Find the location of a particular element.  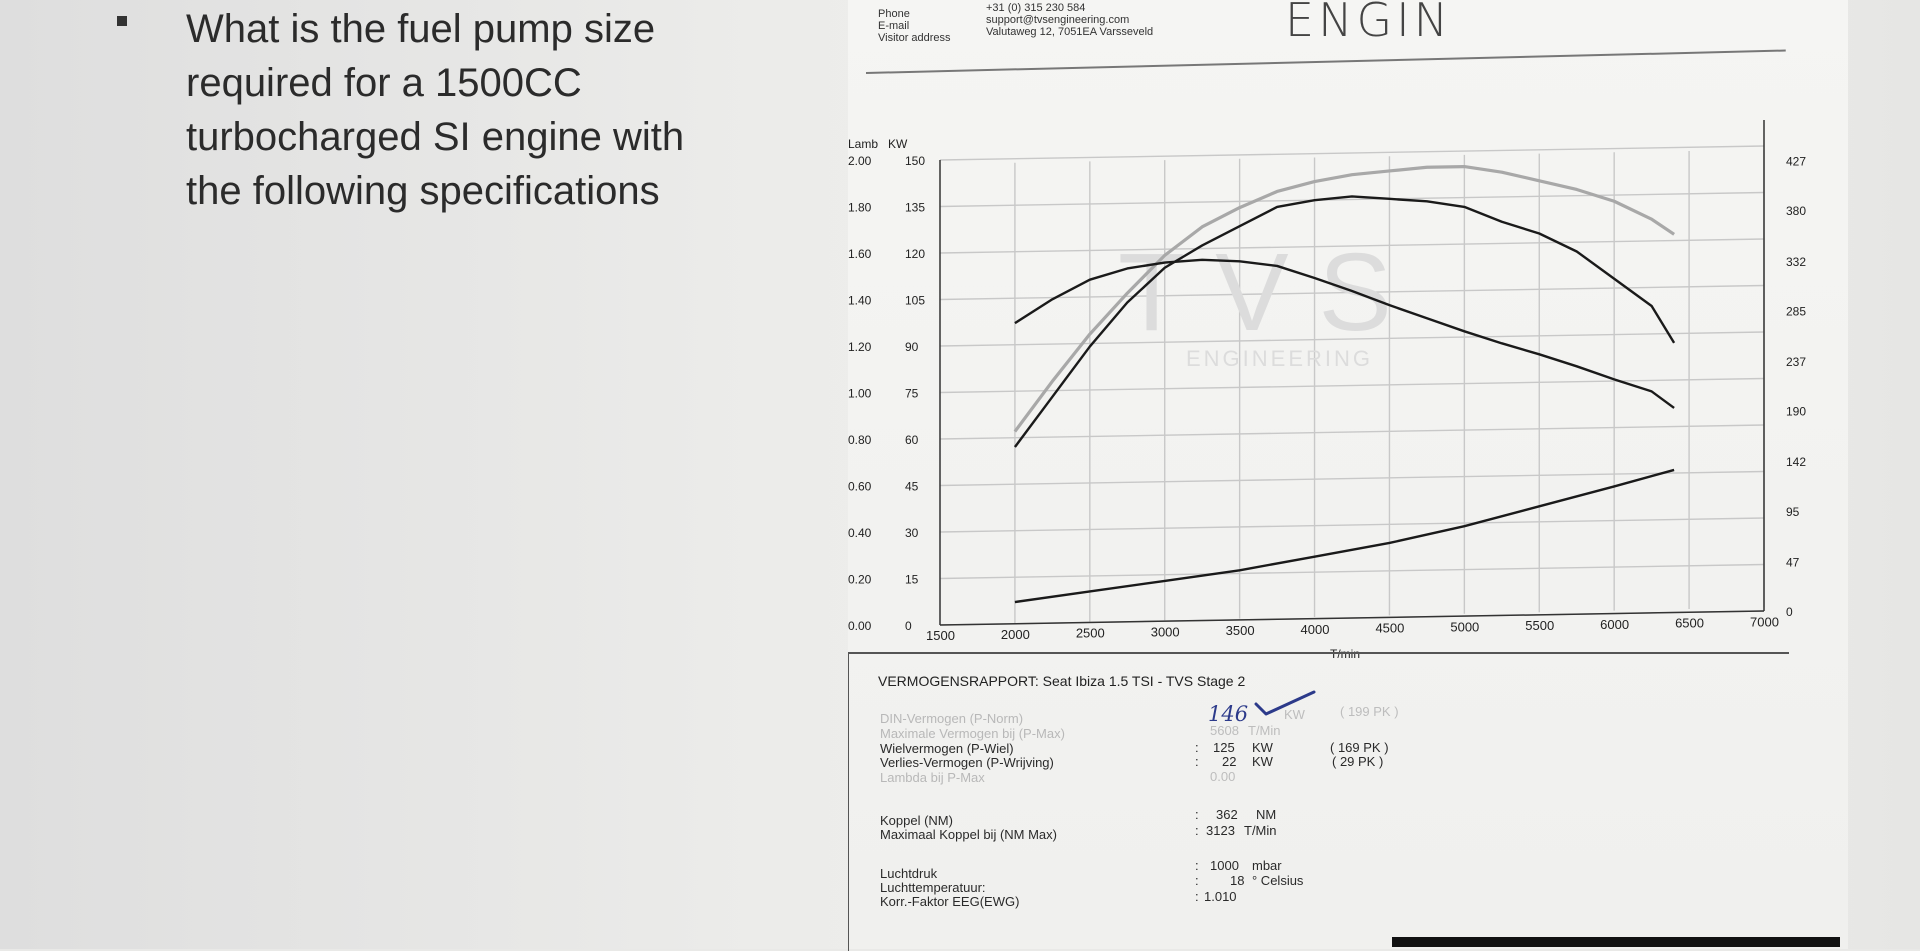

report-row-label: Wielvermogen (P-Wiel) is located at coordinates (947, 748).